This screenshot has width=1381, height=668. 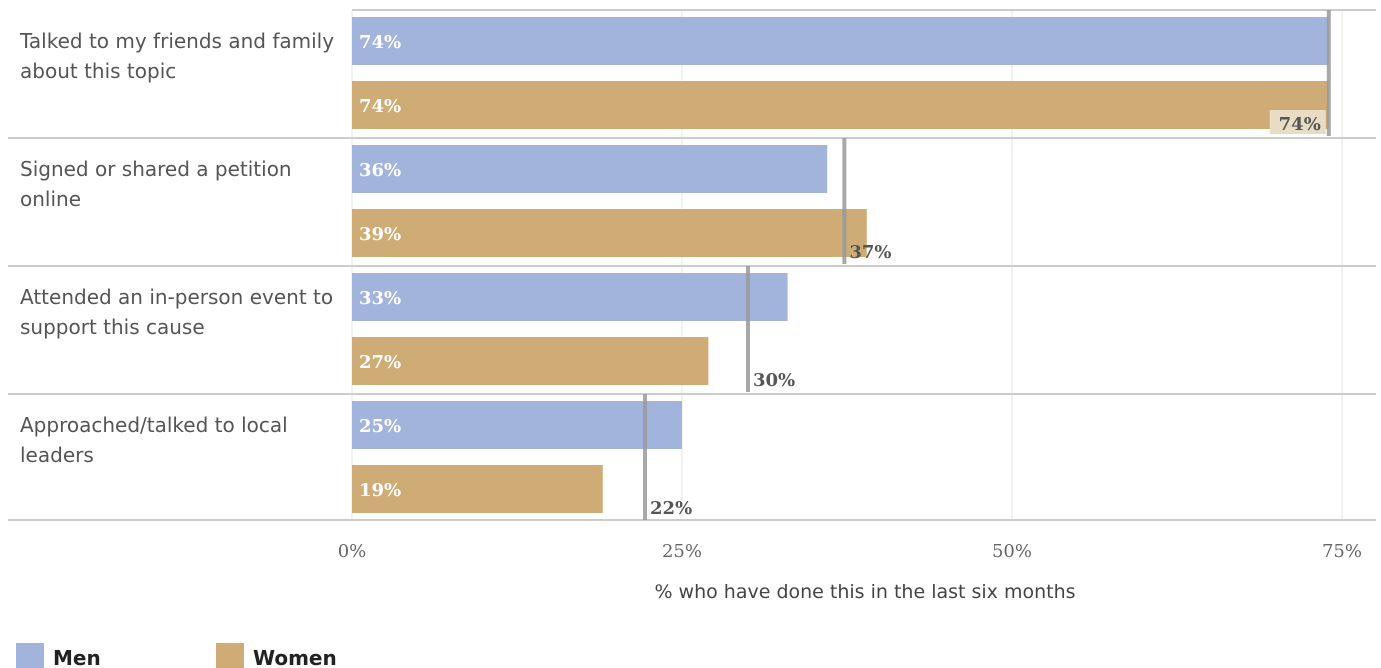 I want to click on category-label: about this topic, so click(x=98, y=71).